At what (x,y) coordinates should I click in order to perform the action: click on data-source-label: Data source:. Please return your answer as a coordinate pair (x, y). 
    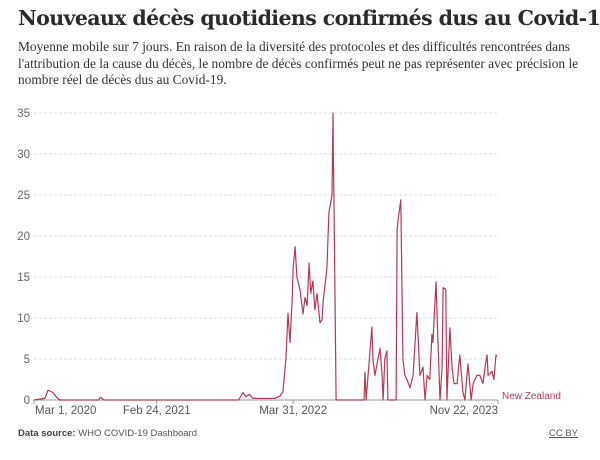
    Looking at the image, I should click on (47, 433).